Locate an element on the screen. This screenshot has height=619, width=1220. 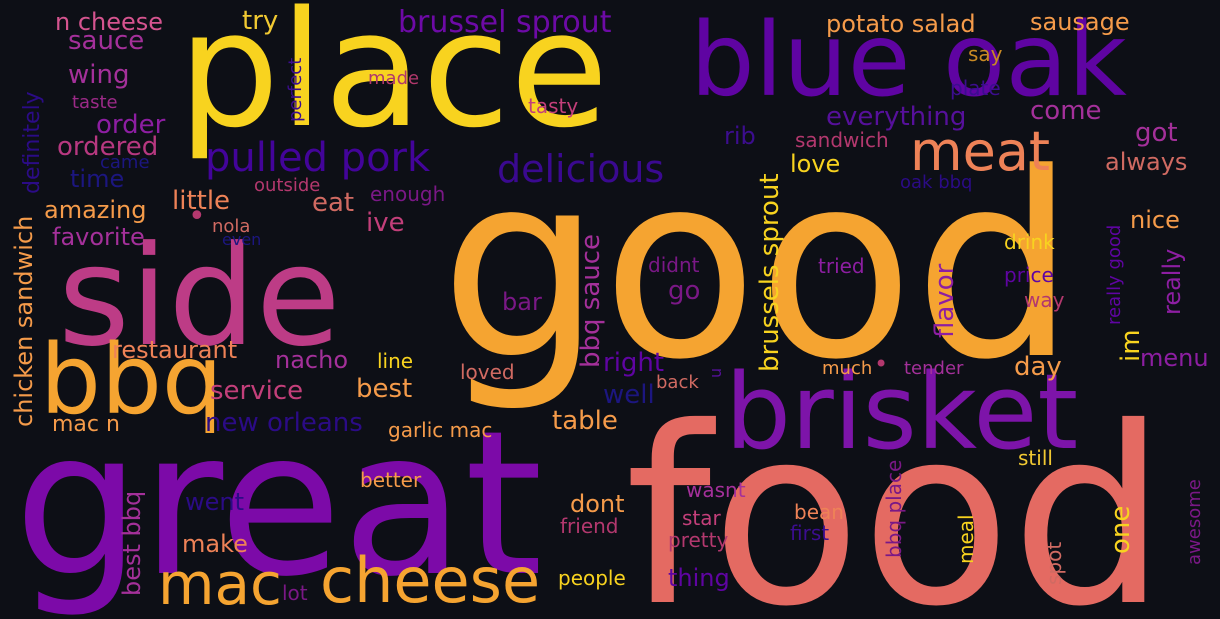
word-meal: meal is located at coordinates (966, 539).